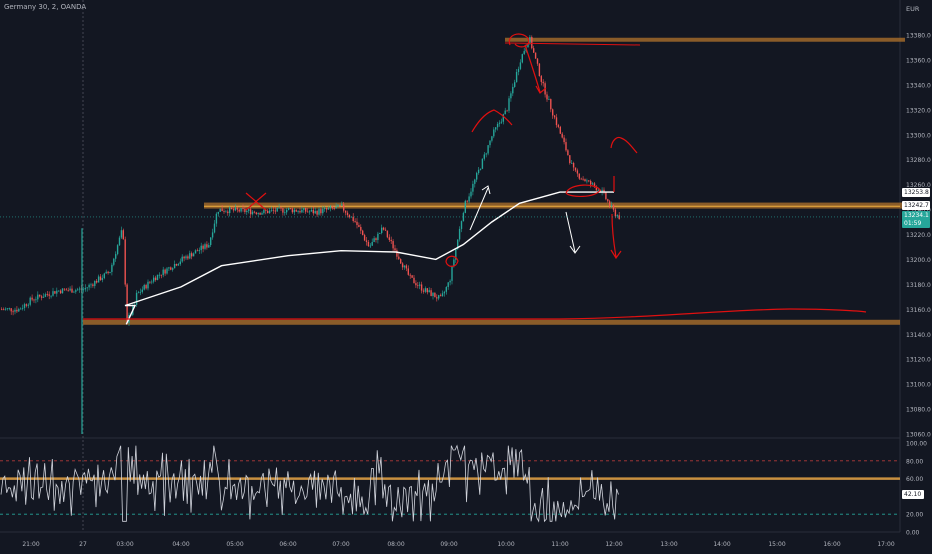  I want to click on time-tick-label: 12:00, so click(613, 544).